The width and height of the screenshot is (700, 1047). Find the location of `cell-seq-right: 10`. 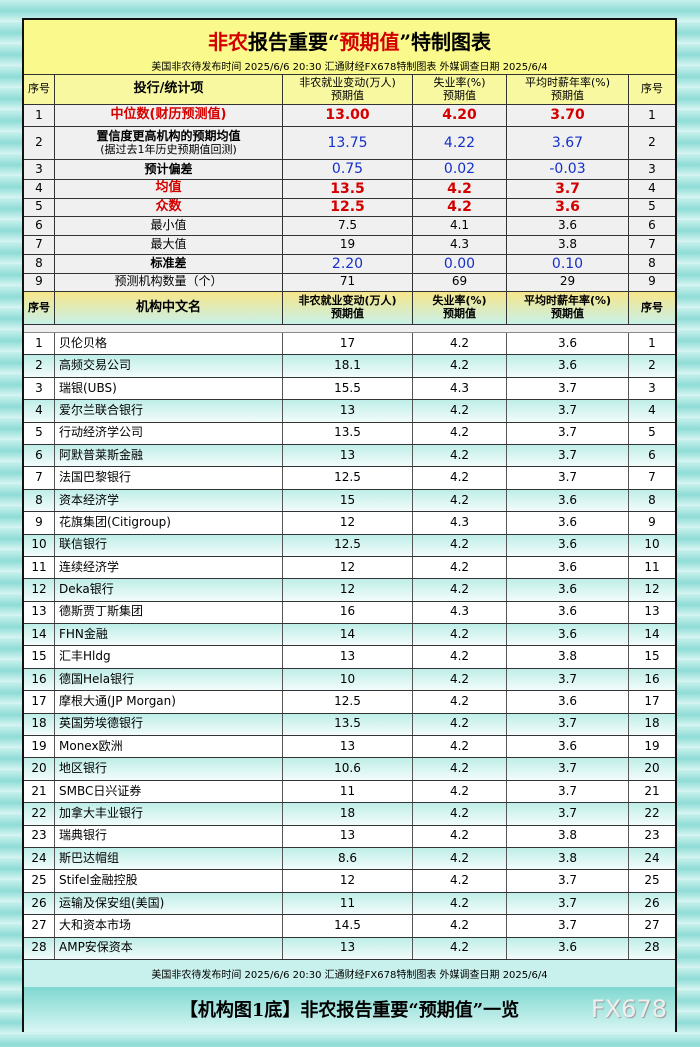

cell-seq-right: 10 is located at coordinates (652, 544).